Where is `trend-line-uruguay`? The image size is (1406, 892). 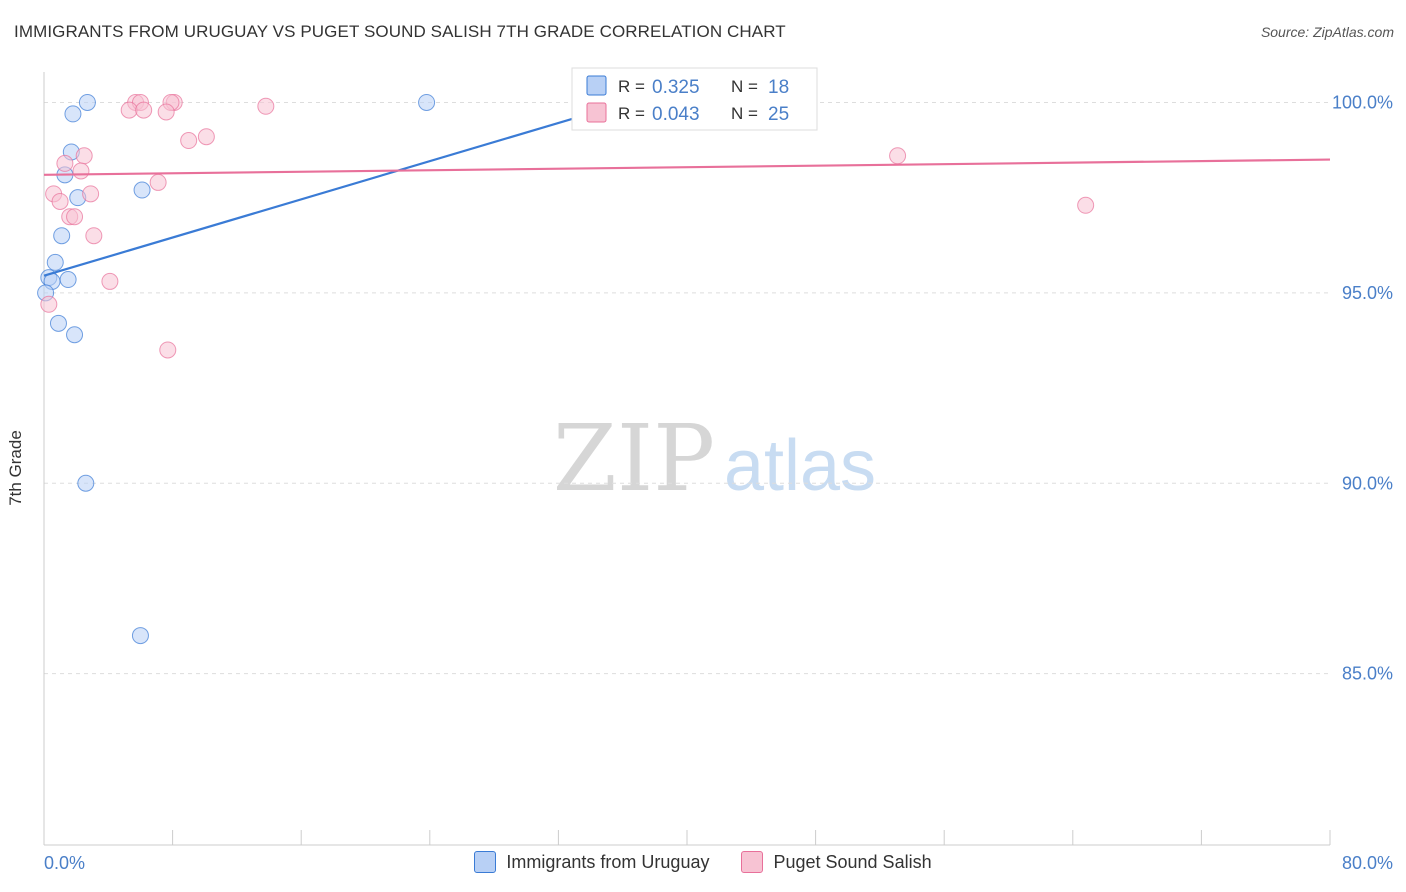 trend-line-uruguay is located at coordinates (329, 191).